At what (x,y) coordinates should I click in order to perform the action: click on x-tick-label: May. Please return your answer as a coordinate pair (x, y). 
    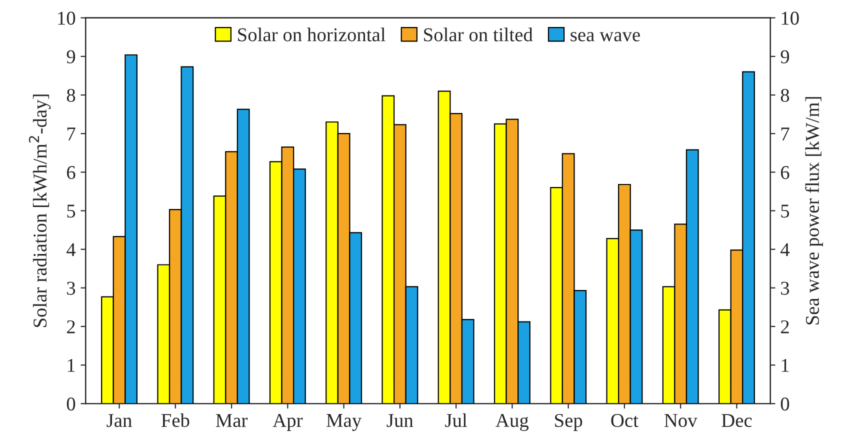
    Looking at the image, I should click on (344, 422).